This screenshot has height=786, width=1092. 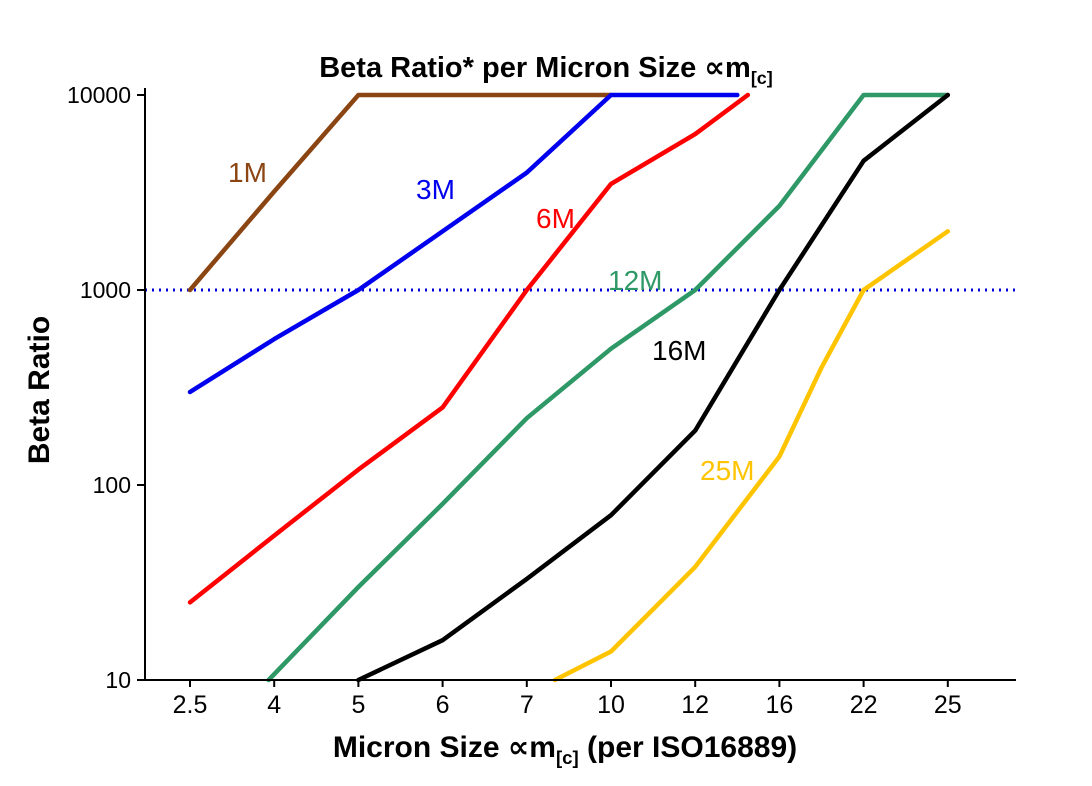 I want to click on x-axis-title: Micron Size ∝m[c] (per ISO16889), so click(x=546, y=749).